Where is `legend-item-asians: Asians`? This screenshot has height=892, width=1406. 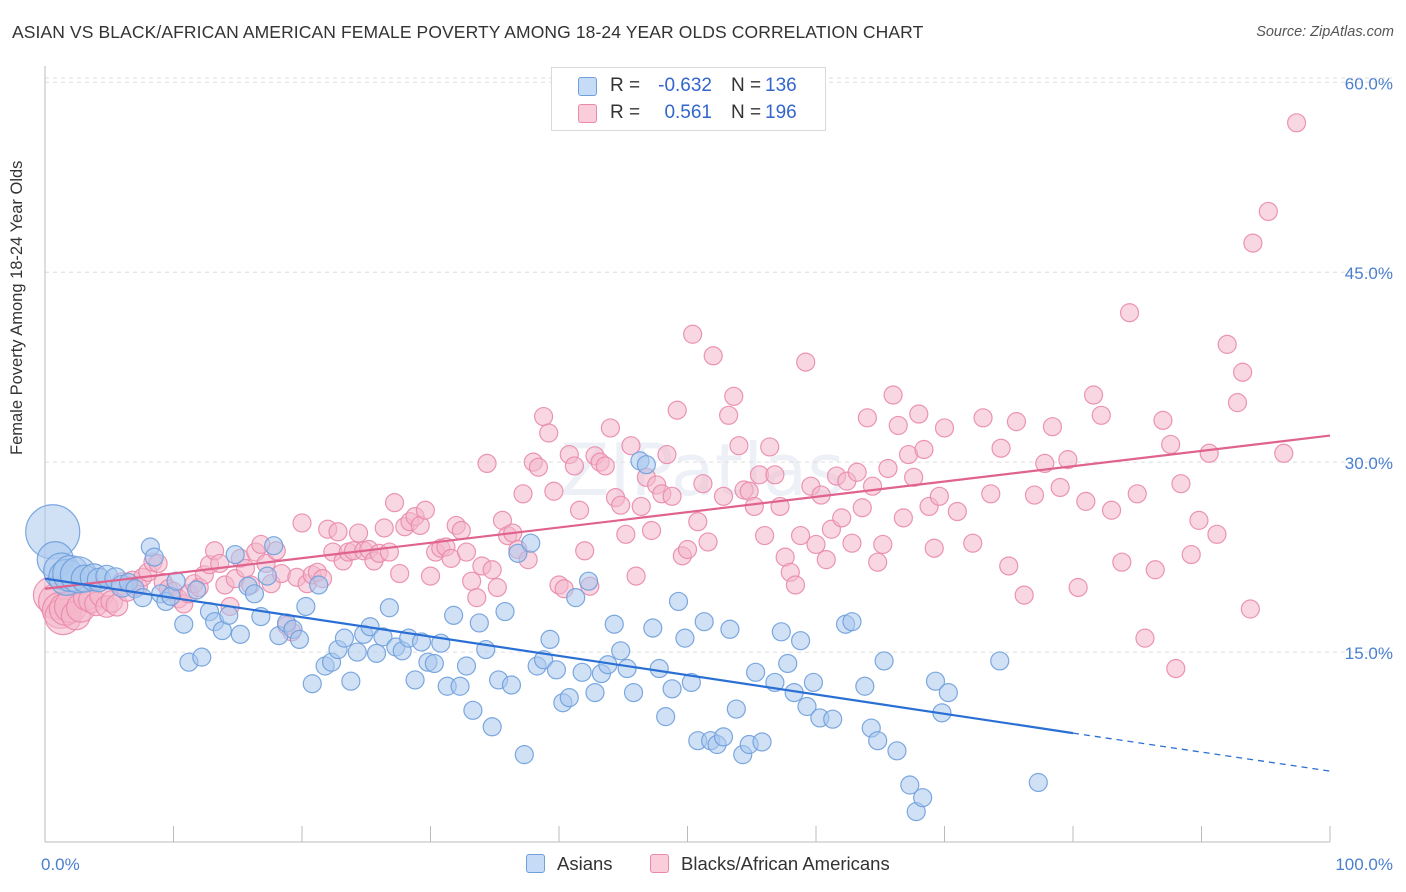 legend-item-asians: Asians is located at coordinates (569, 864).